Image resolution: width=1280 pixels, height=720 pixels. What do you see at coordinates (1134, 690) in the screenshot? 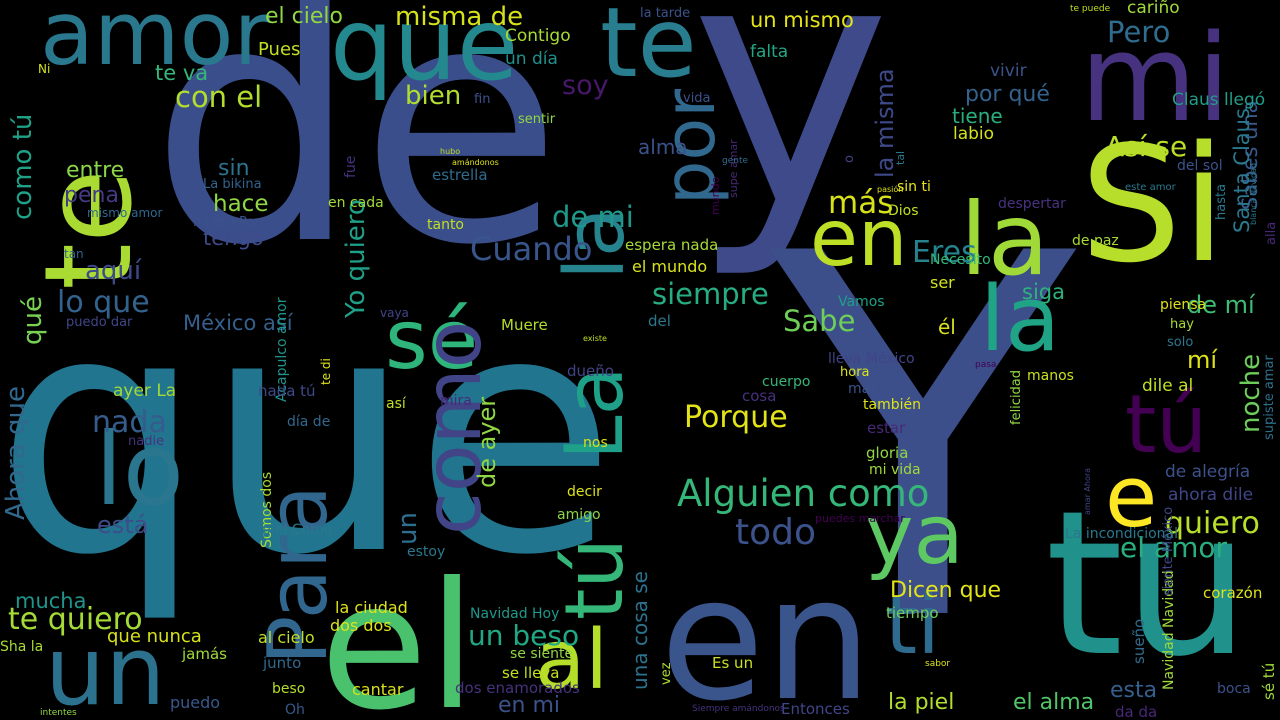
I see `word: esta` at bounding box center [1134, 690].